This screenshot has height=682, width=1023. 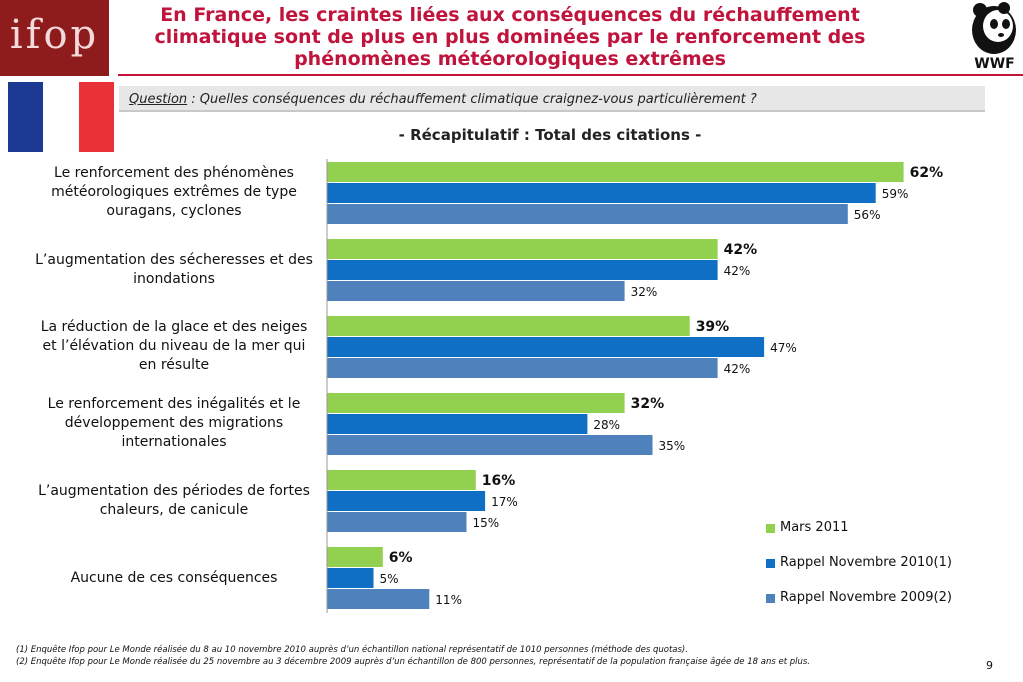 What do you see at coordinates (994, 28) in the screenshot?
I see `wwf-panda-icon` at bounding box center [994, 28].